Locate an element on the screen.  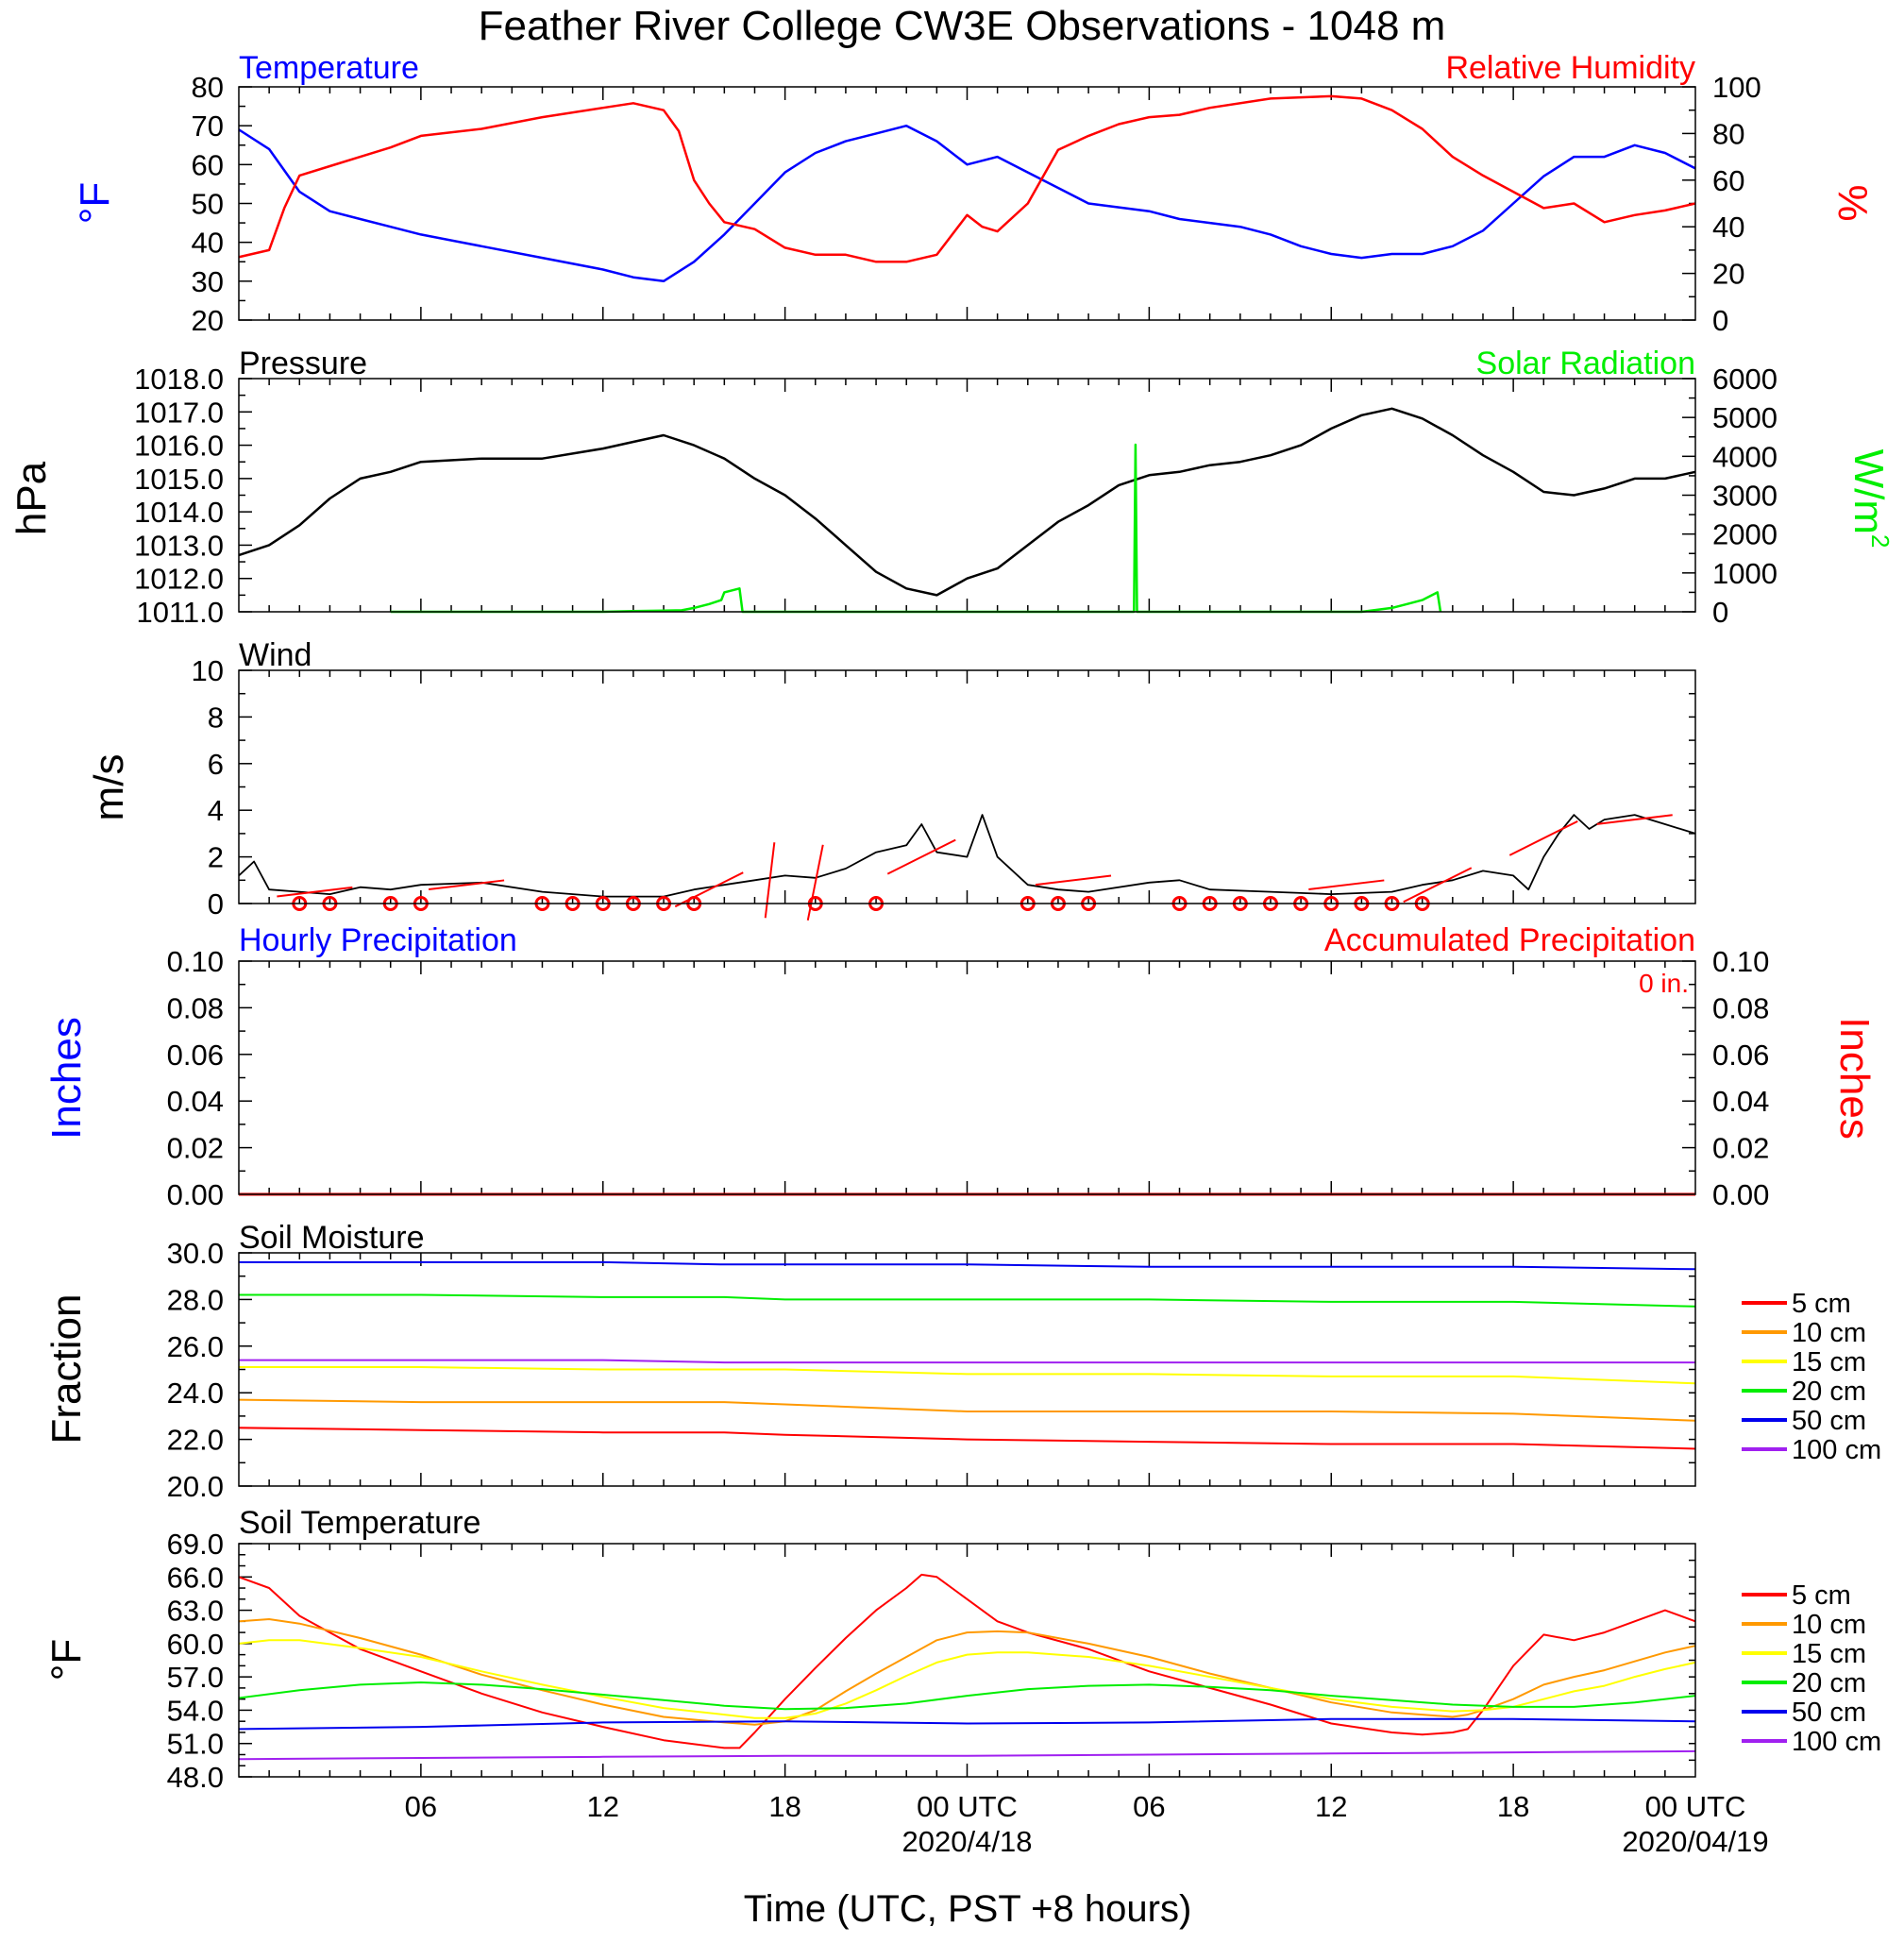
p4-series is located at coordinates (967, 1355).